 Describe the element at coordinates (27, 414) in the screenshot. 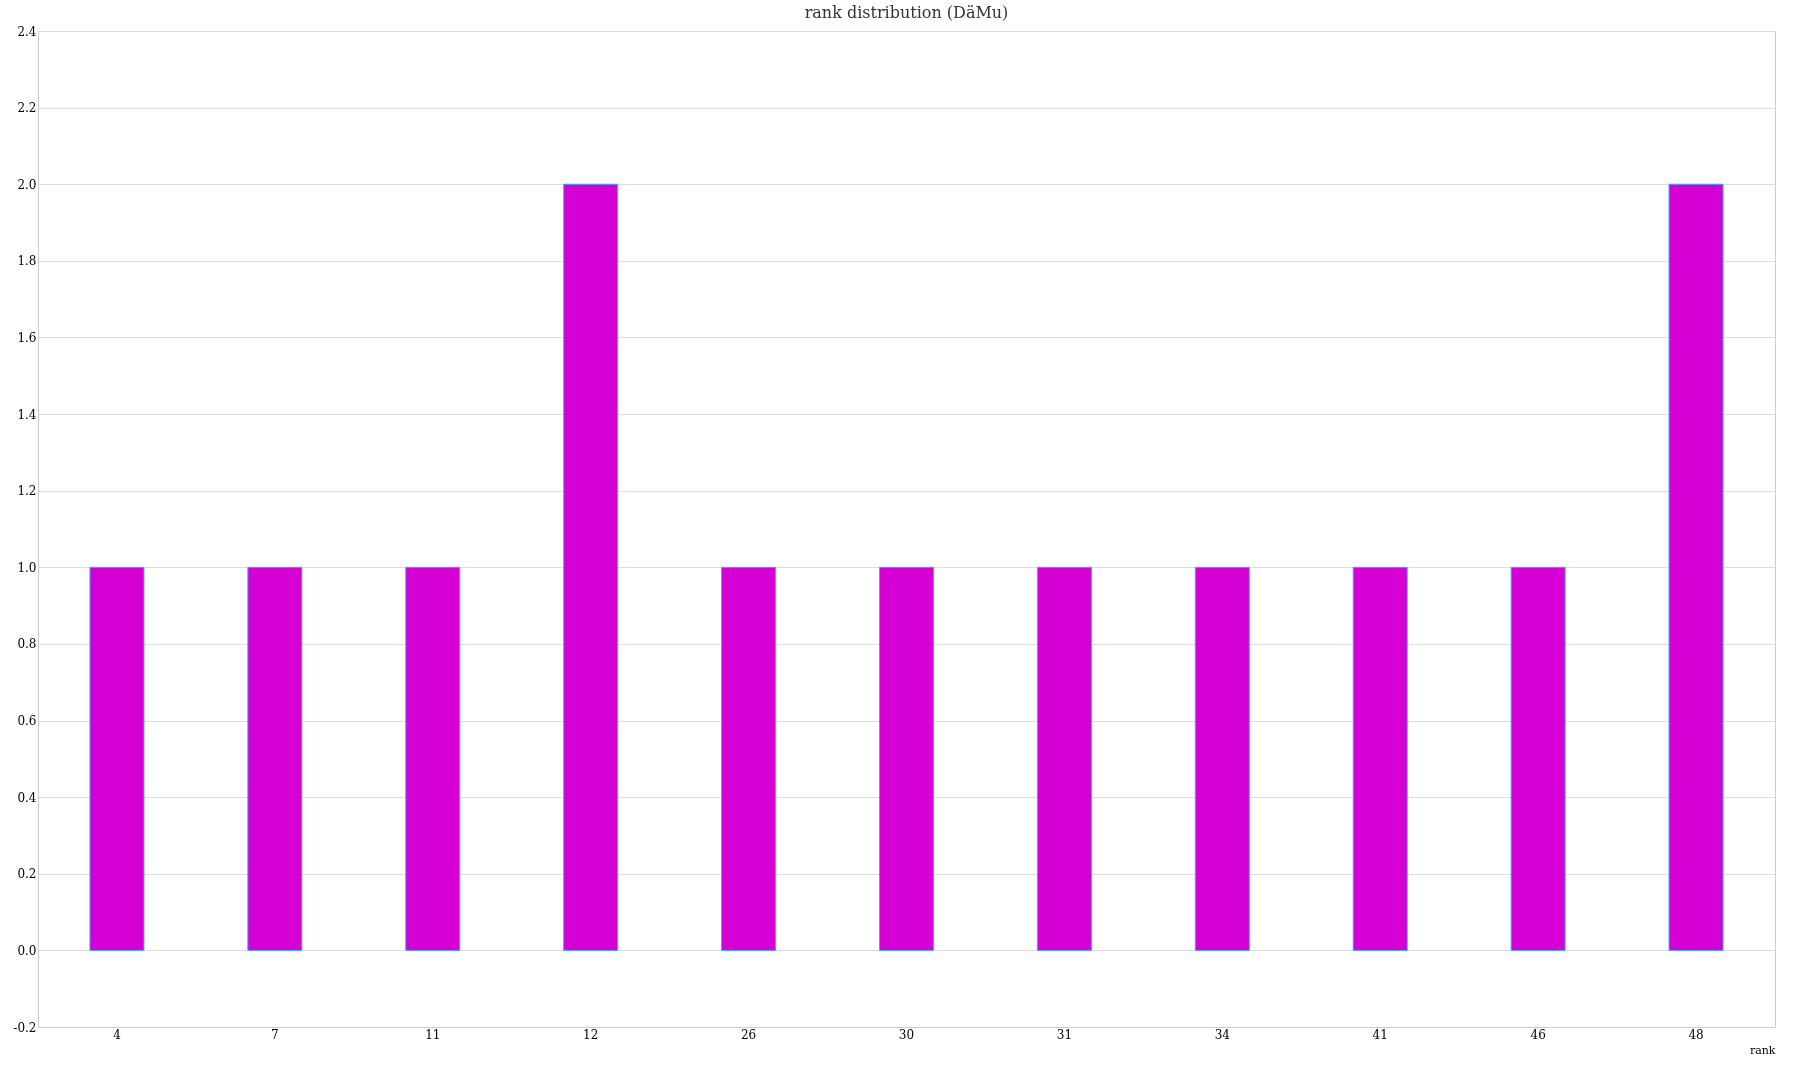

I see `y-tick-label: 1.4` at that location.